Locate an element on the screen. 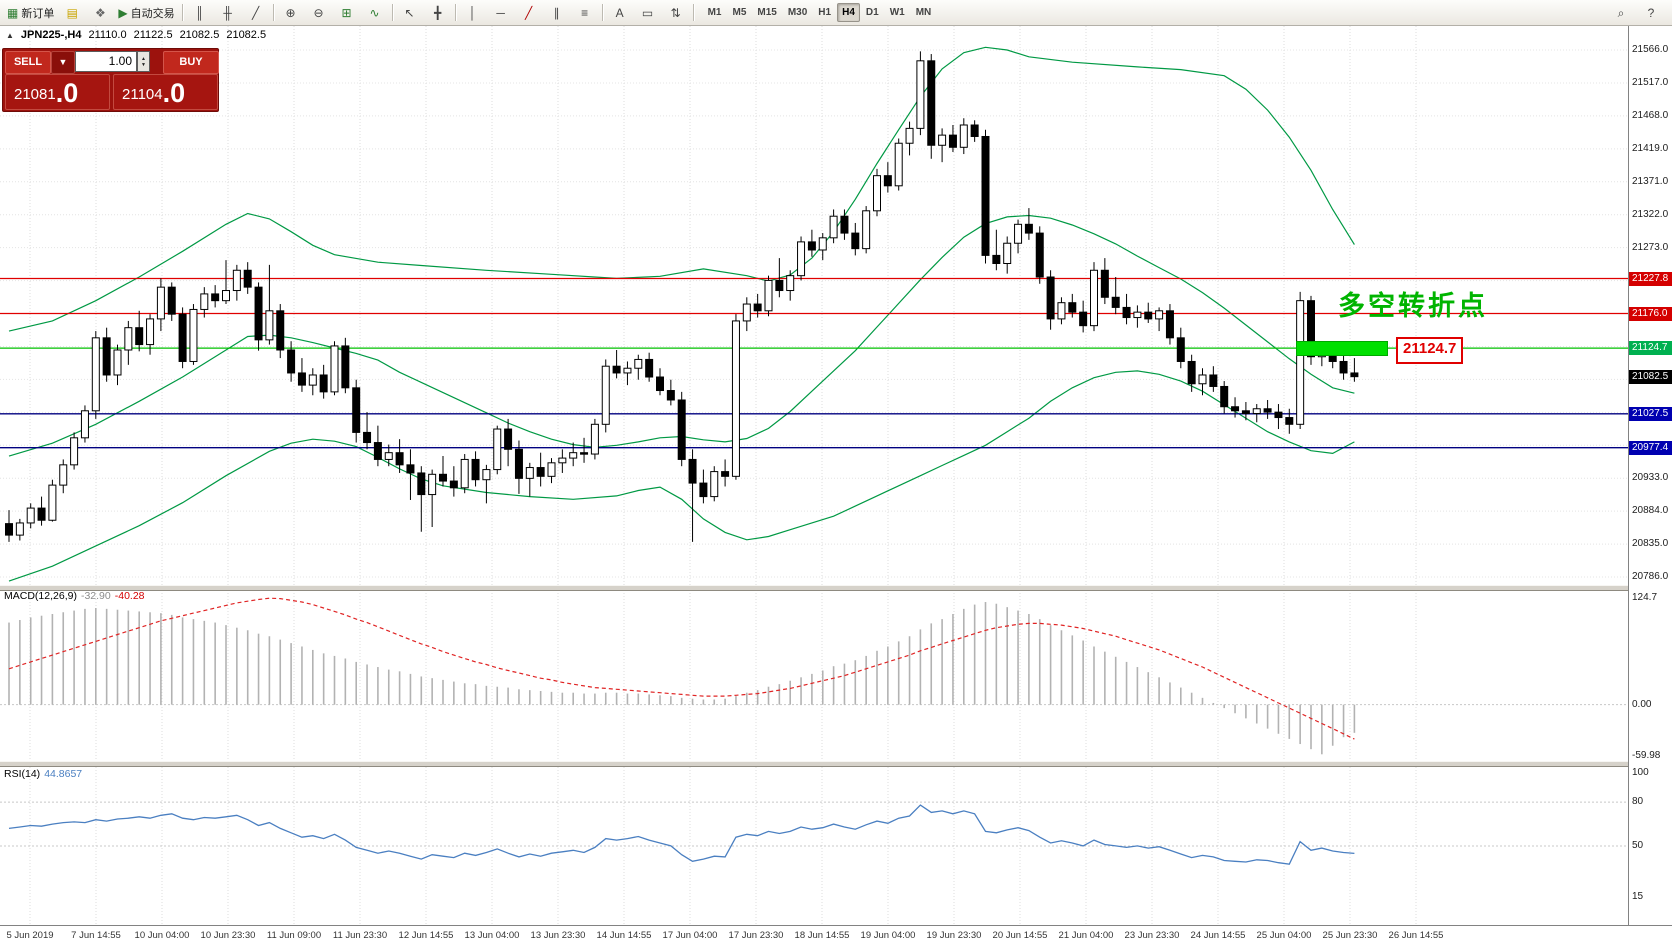 This screenshot has height=946, width=1672. time-axis-label: 17 Jun 23:30 is located at coordinates (756, 935).